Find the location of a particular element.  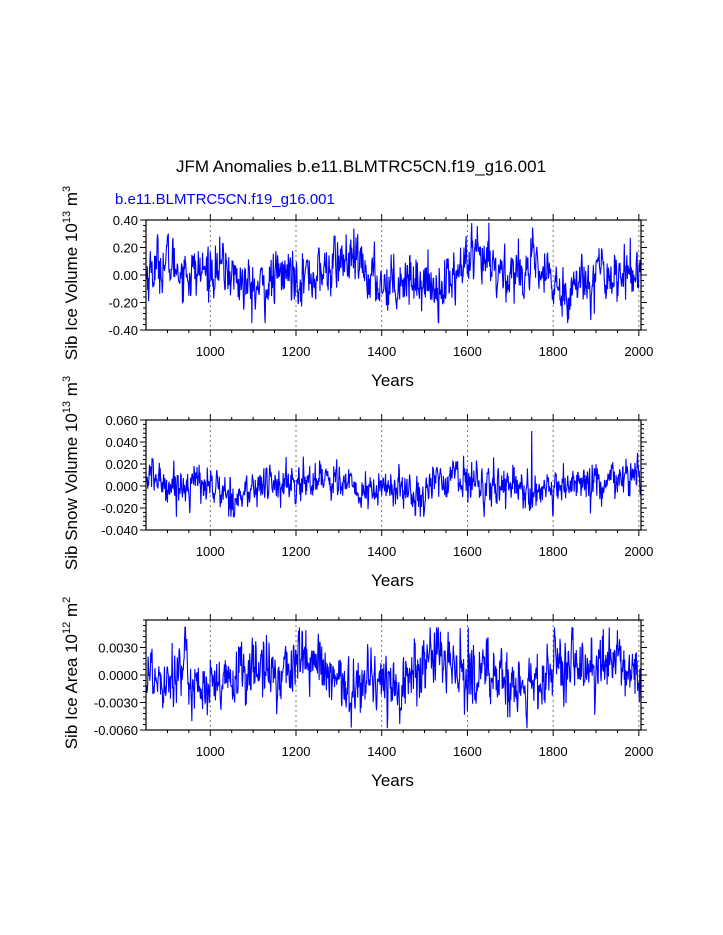

y-tick-label: 0.040 is located at coordinates (121, 442).